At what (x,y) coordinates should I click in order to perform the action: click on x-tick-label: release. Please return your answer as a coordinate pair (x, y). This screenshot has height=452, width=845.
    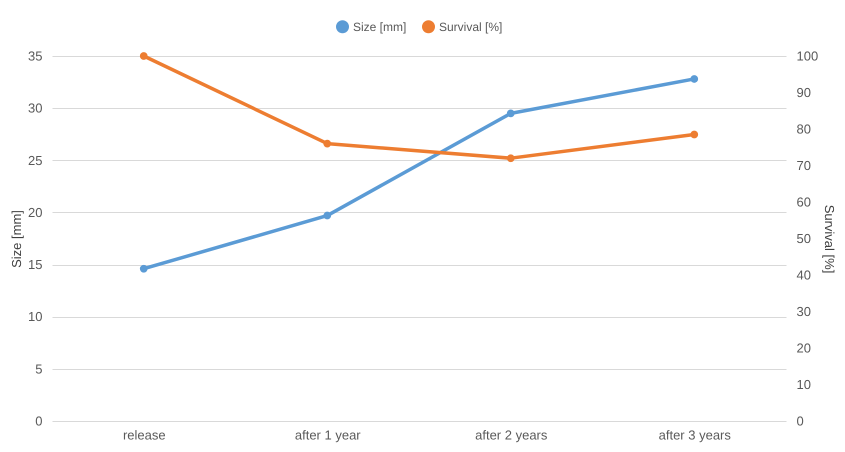
    Looking at the image, I should click on (144, 435).